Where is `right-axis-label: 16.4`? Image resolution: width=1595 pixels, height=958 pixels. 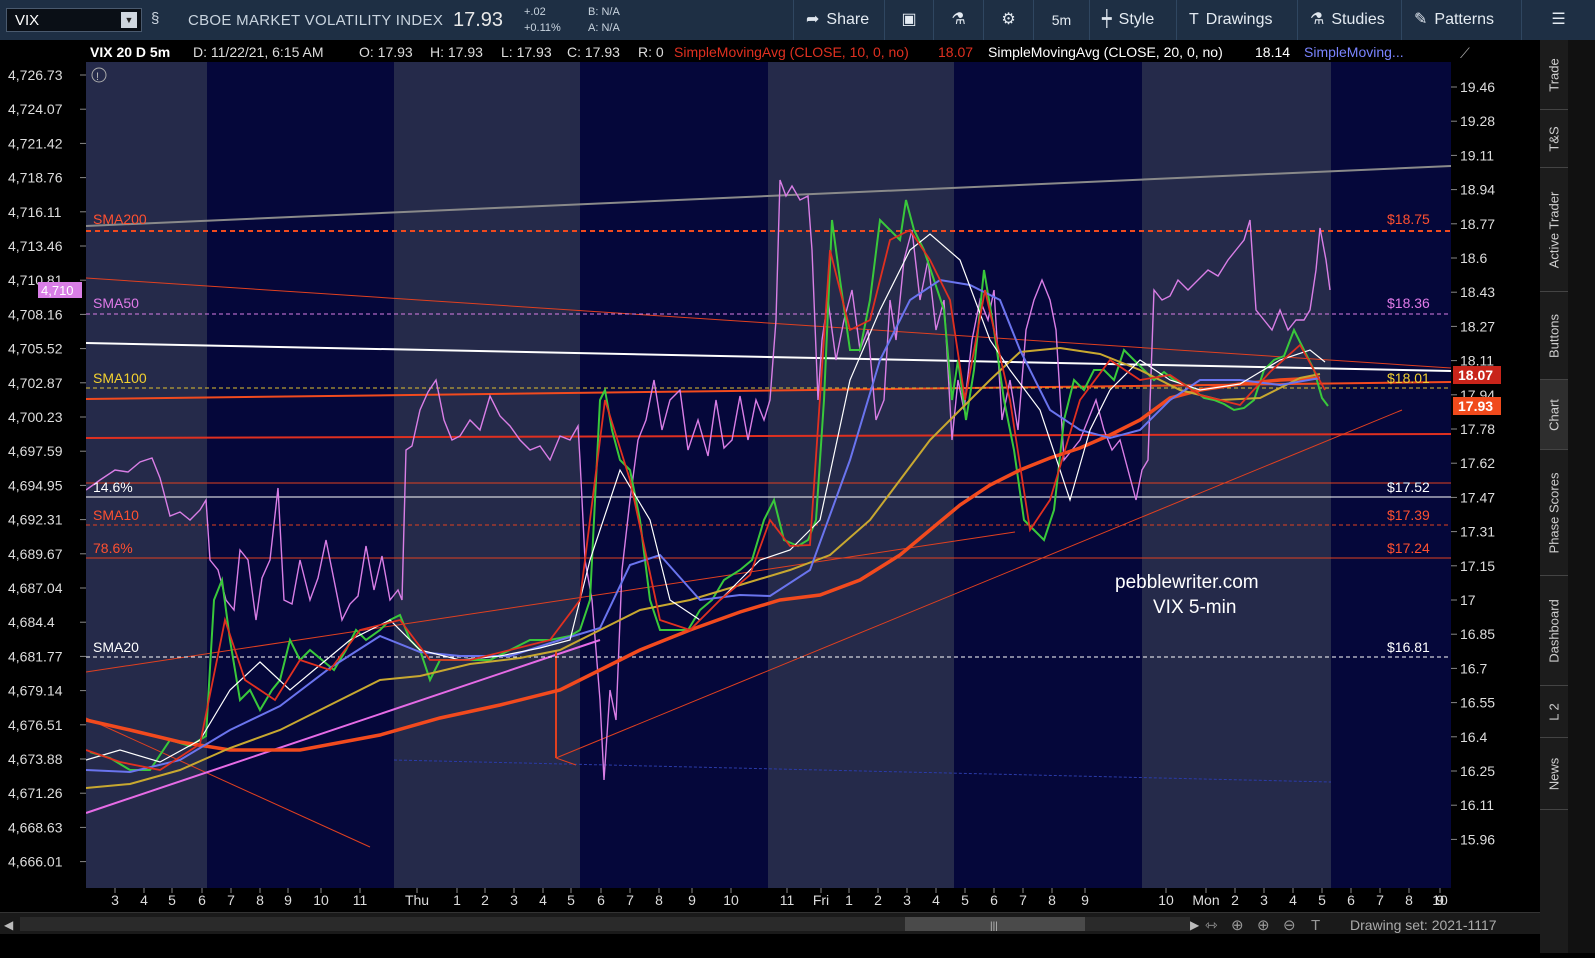
right-axis-label: 16.4 is located at coordinates (1473, 737).